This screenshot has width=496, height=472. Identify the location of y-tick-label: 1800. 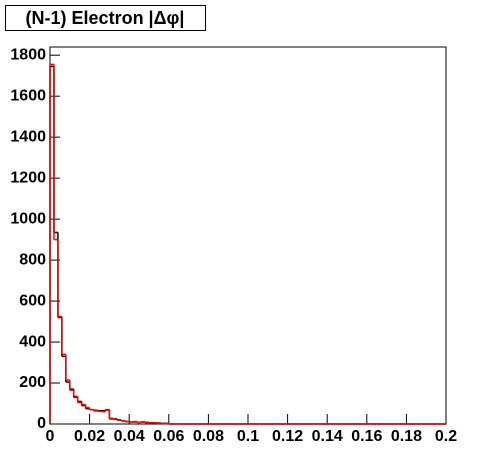
(28, 54).